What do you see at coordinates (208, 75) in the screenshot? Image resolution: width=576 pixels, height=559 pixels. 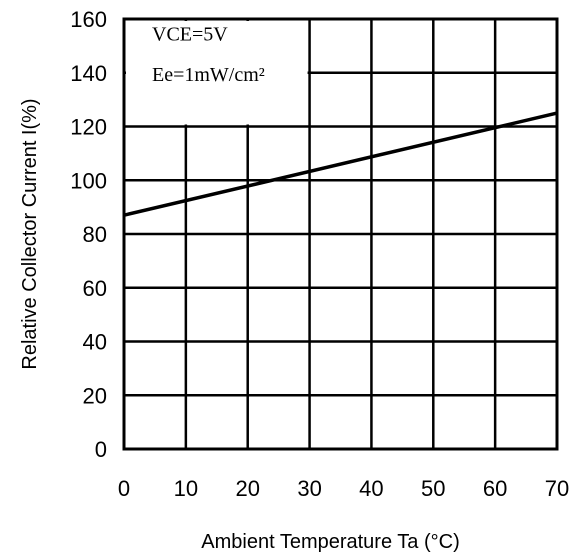 I see `annotation-text: Ee=1mW/cm²` at bounding box center [208, 75].